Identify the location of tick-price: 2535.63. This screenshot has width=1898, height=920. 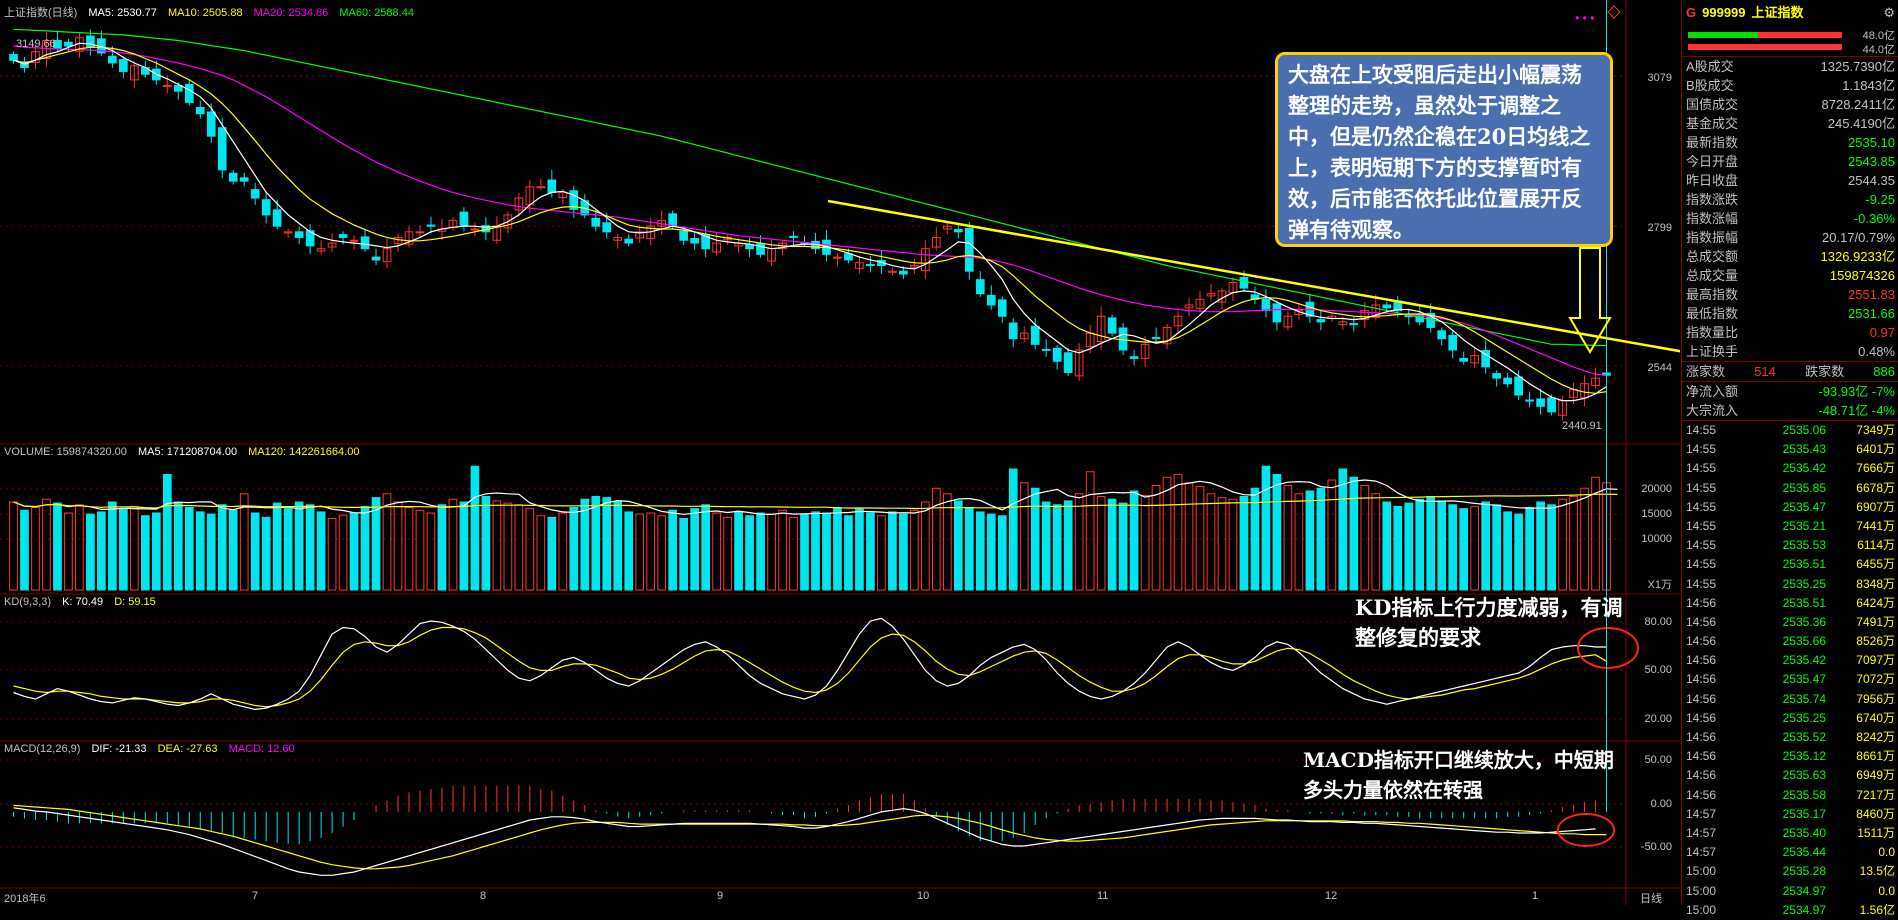
(1804, 775).